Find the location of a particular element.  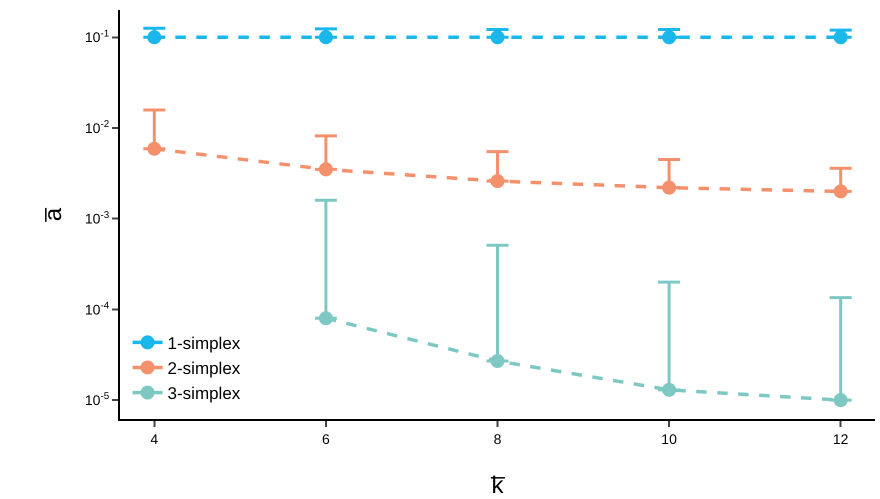

y-axis-title: a̅ is located at coordinates (53, 214).